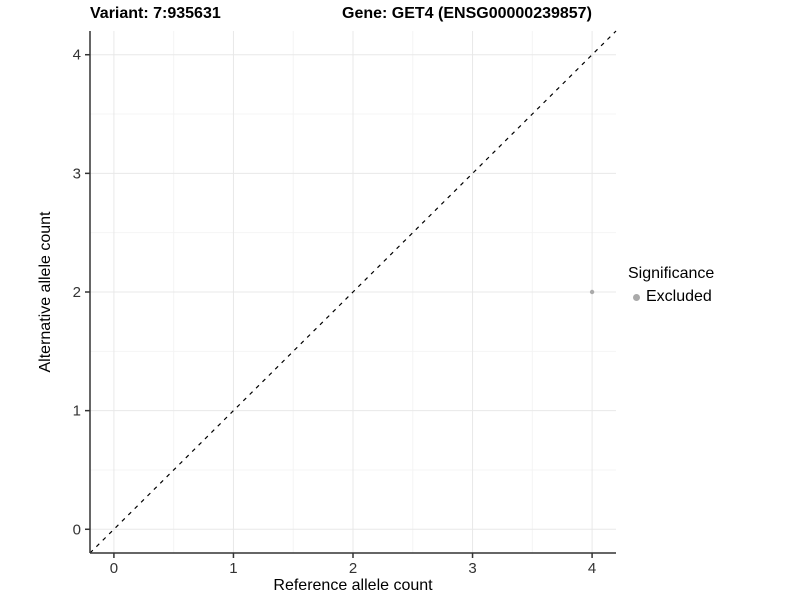 This screenshot has width=800, height=600. Describe the element at coordinates (679, 296) in the screenshot. I see `legend-entry-label: Excluded` at that location.